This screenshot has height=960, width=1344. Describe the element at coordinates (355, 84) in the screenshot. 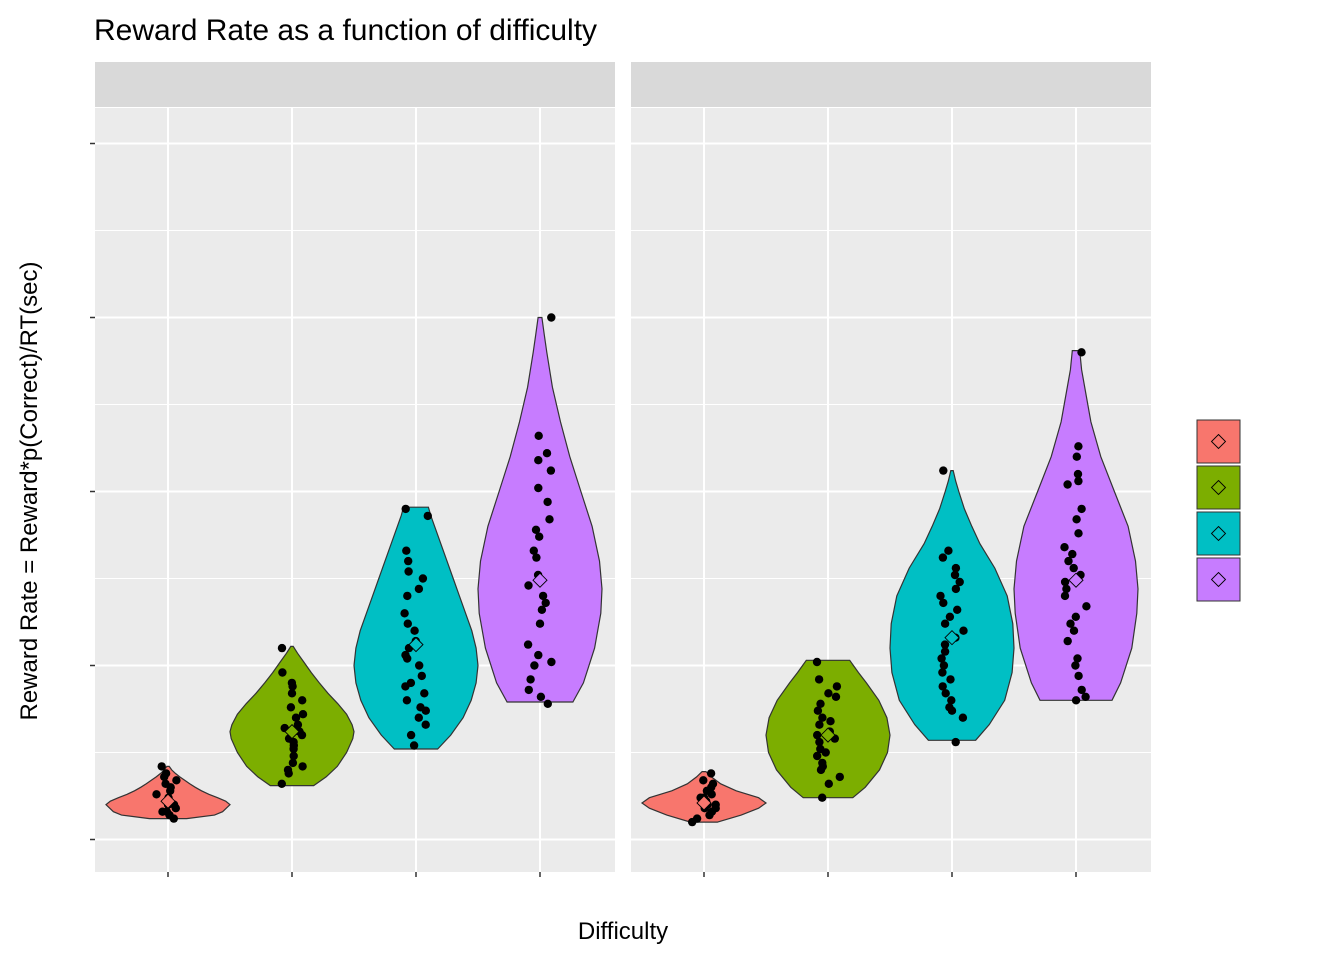

I see `facet-strip` at that location.